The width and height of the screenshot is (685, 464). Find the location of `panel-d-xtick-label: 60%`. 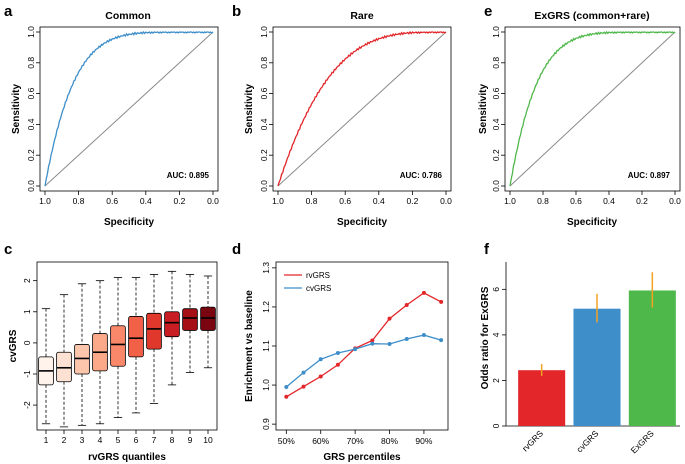

panel-d-xtick-label: 60% is located at coordinates (320, 441).